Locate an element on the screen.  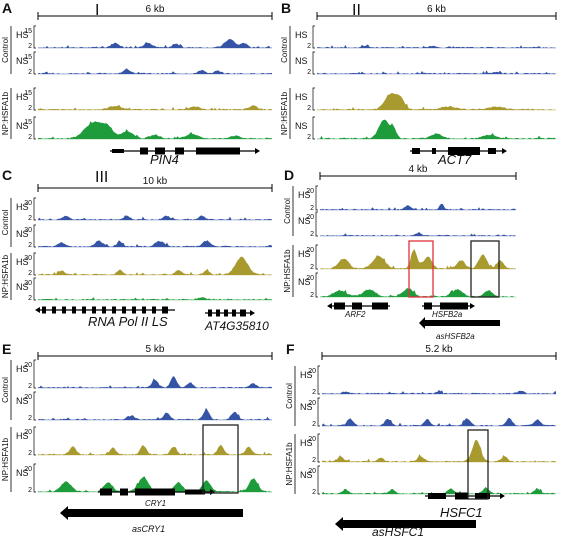
hsfc1-arrow is located at coordinates (502, 496).